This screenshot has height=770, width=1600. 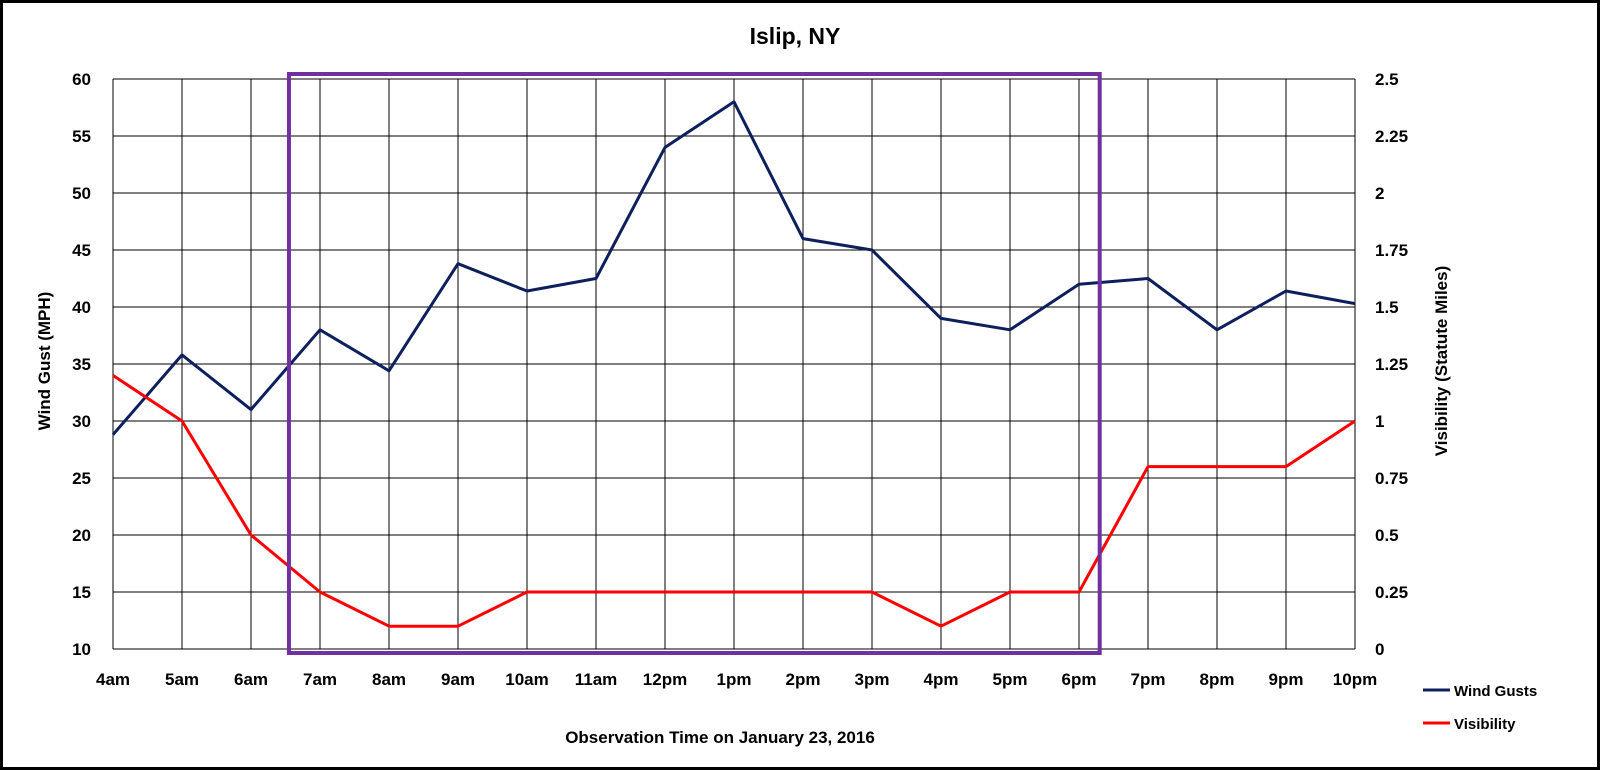 What do you see at coordinates (1379, 193) in the screenshot?
I see `y2-tick-label: 2` at bounding box center [1379, 193].